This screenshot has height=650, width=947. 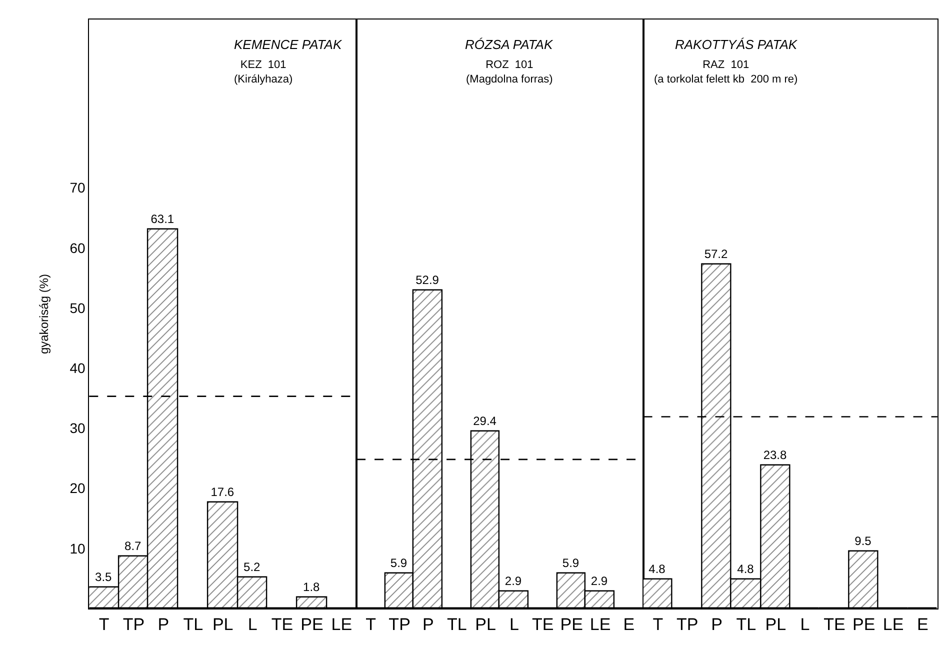 What do you see at coordinates (103, 577) in the screenshot?
I see `data-label: 3.5` at bounding box center [103, 577].